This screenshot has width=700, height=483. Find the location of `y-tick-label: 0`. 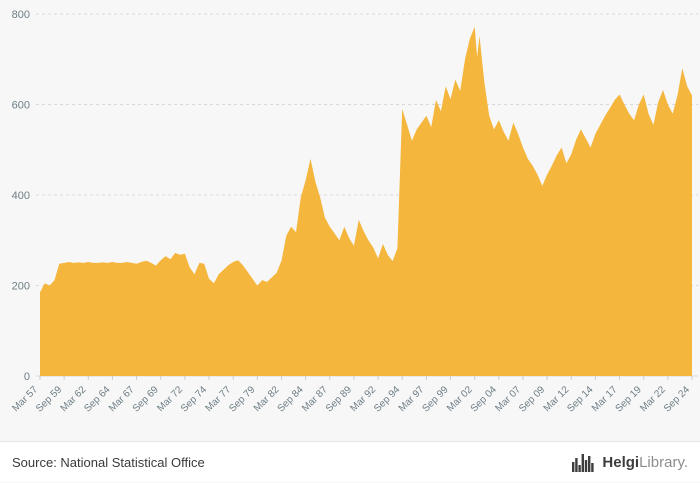

y-tick-label: 0 is located at coordinates (27, 377).